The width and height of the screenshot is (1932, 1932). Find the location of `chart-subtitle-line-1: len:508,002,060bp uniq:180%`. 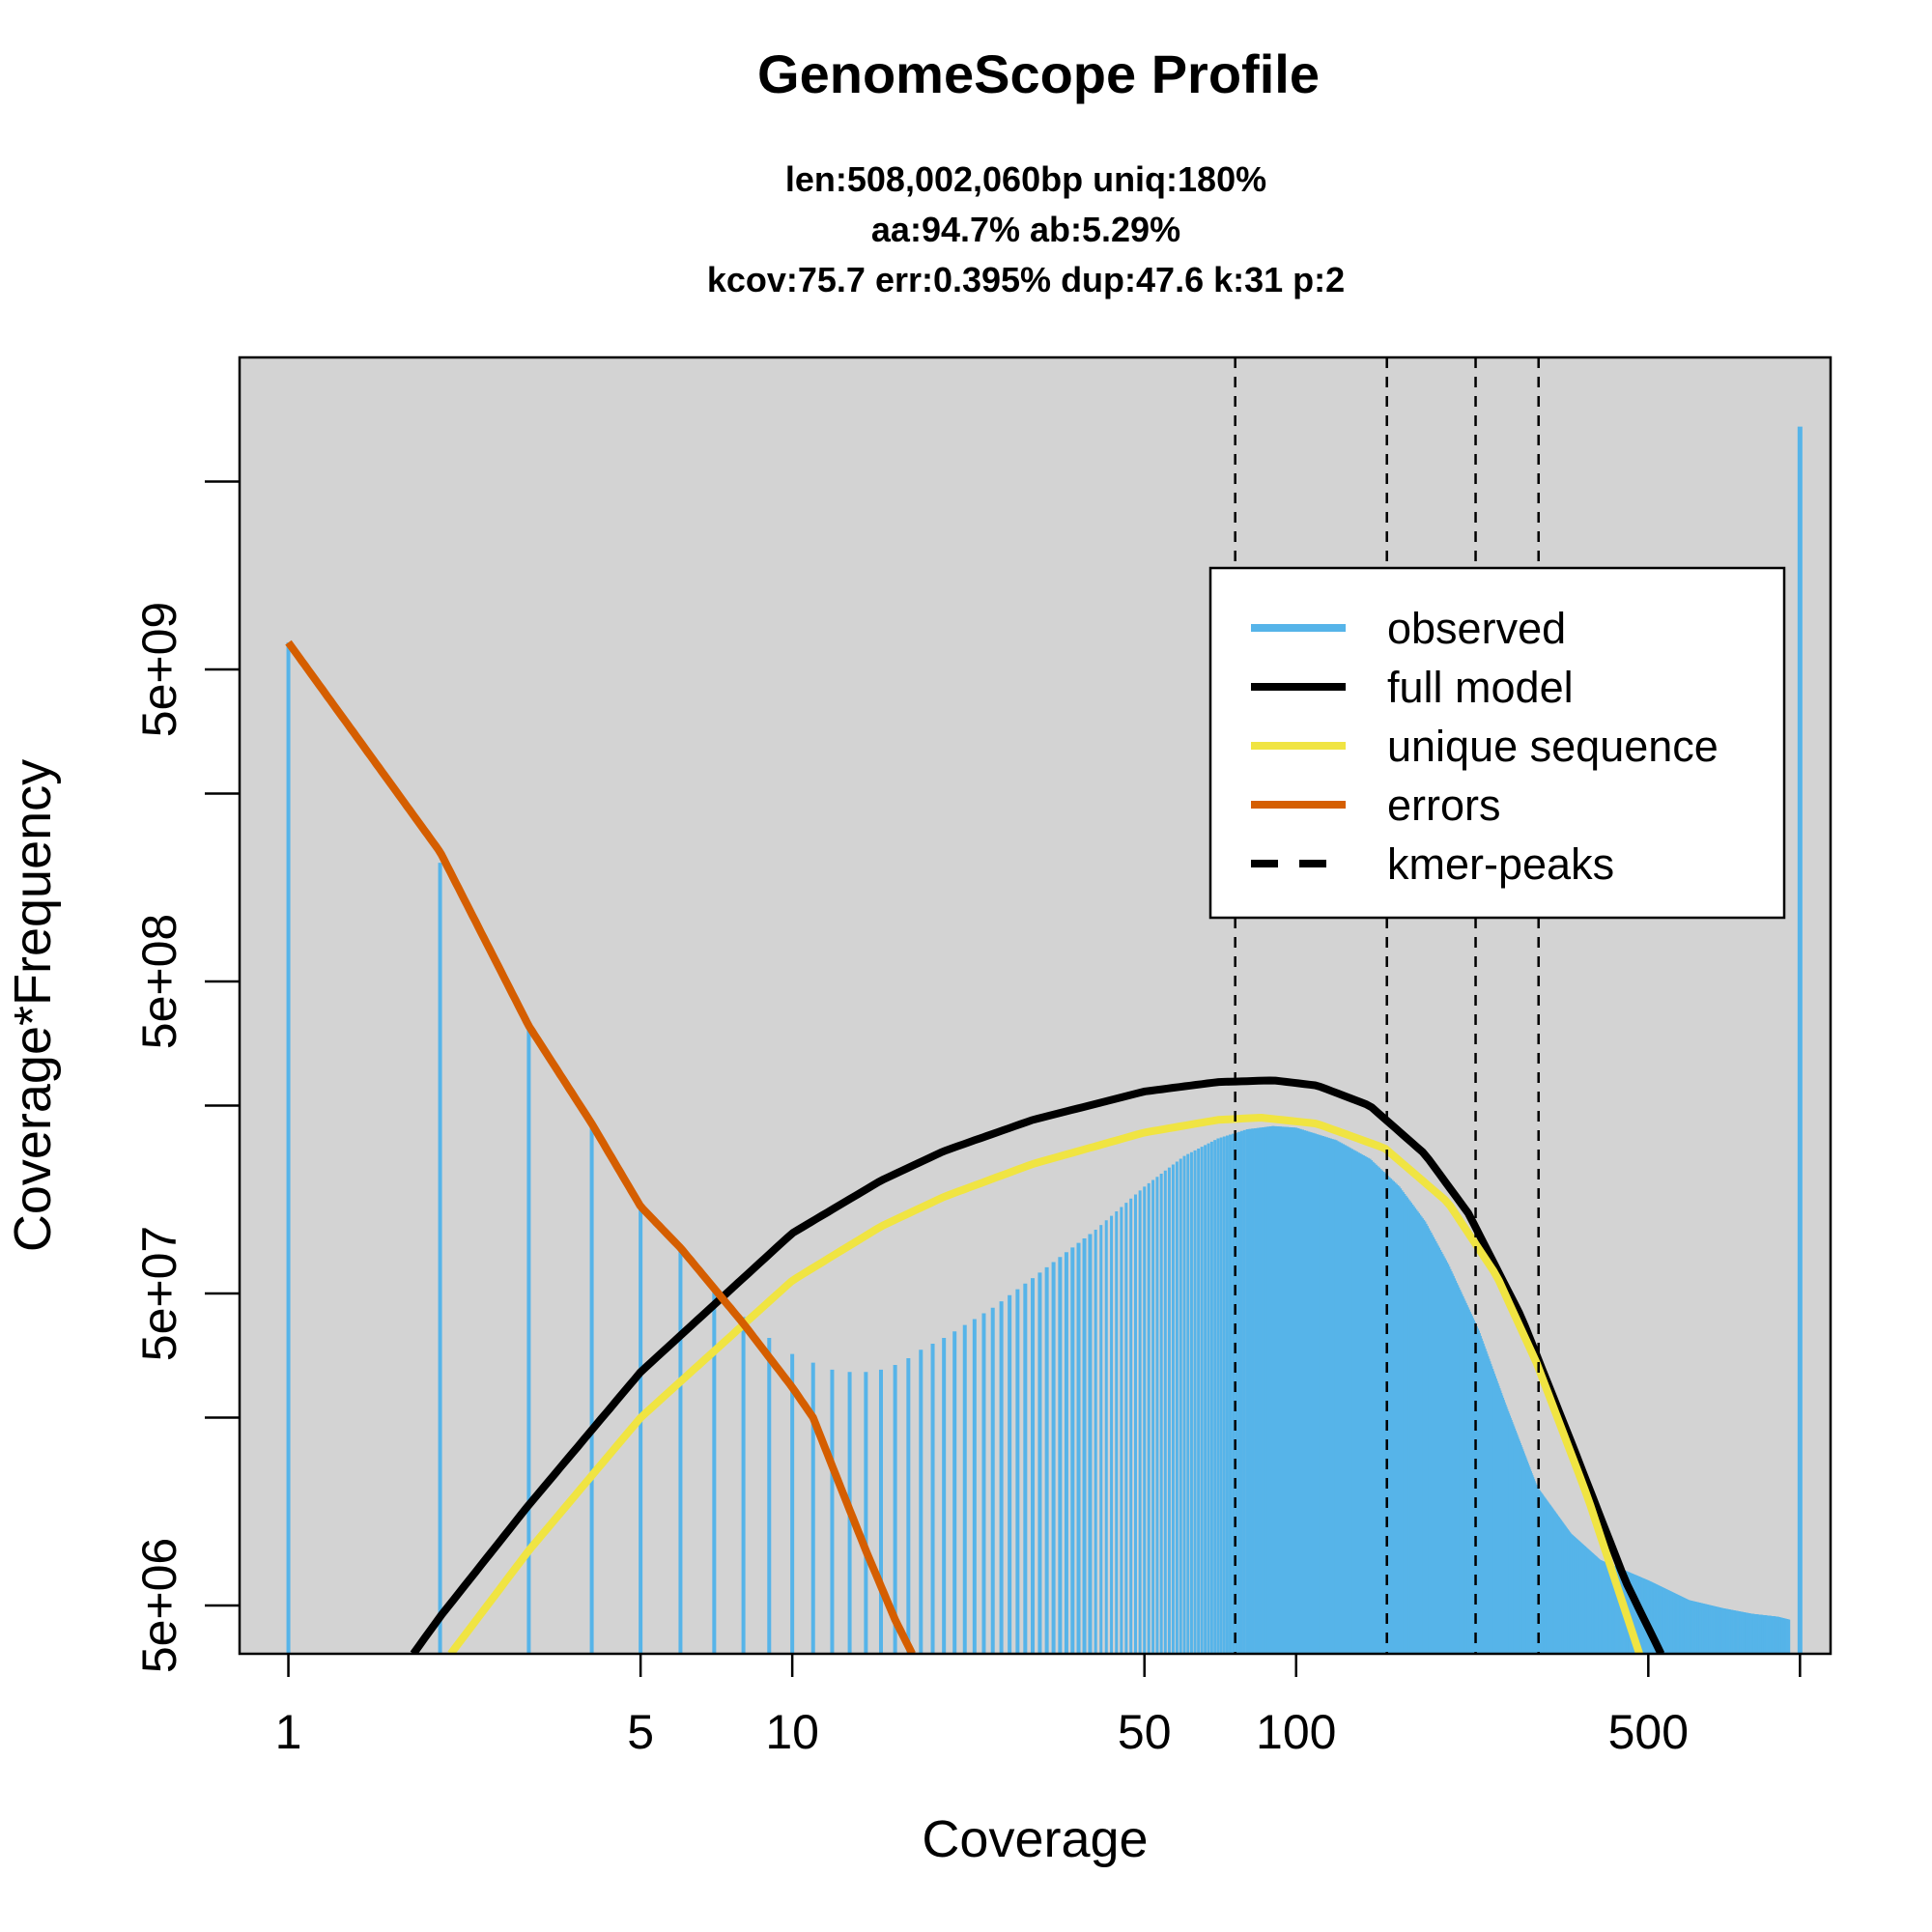

chart-subtitle-line-1: len:508,002,060bp uniq:180% is located at coordinates (1025, 179).